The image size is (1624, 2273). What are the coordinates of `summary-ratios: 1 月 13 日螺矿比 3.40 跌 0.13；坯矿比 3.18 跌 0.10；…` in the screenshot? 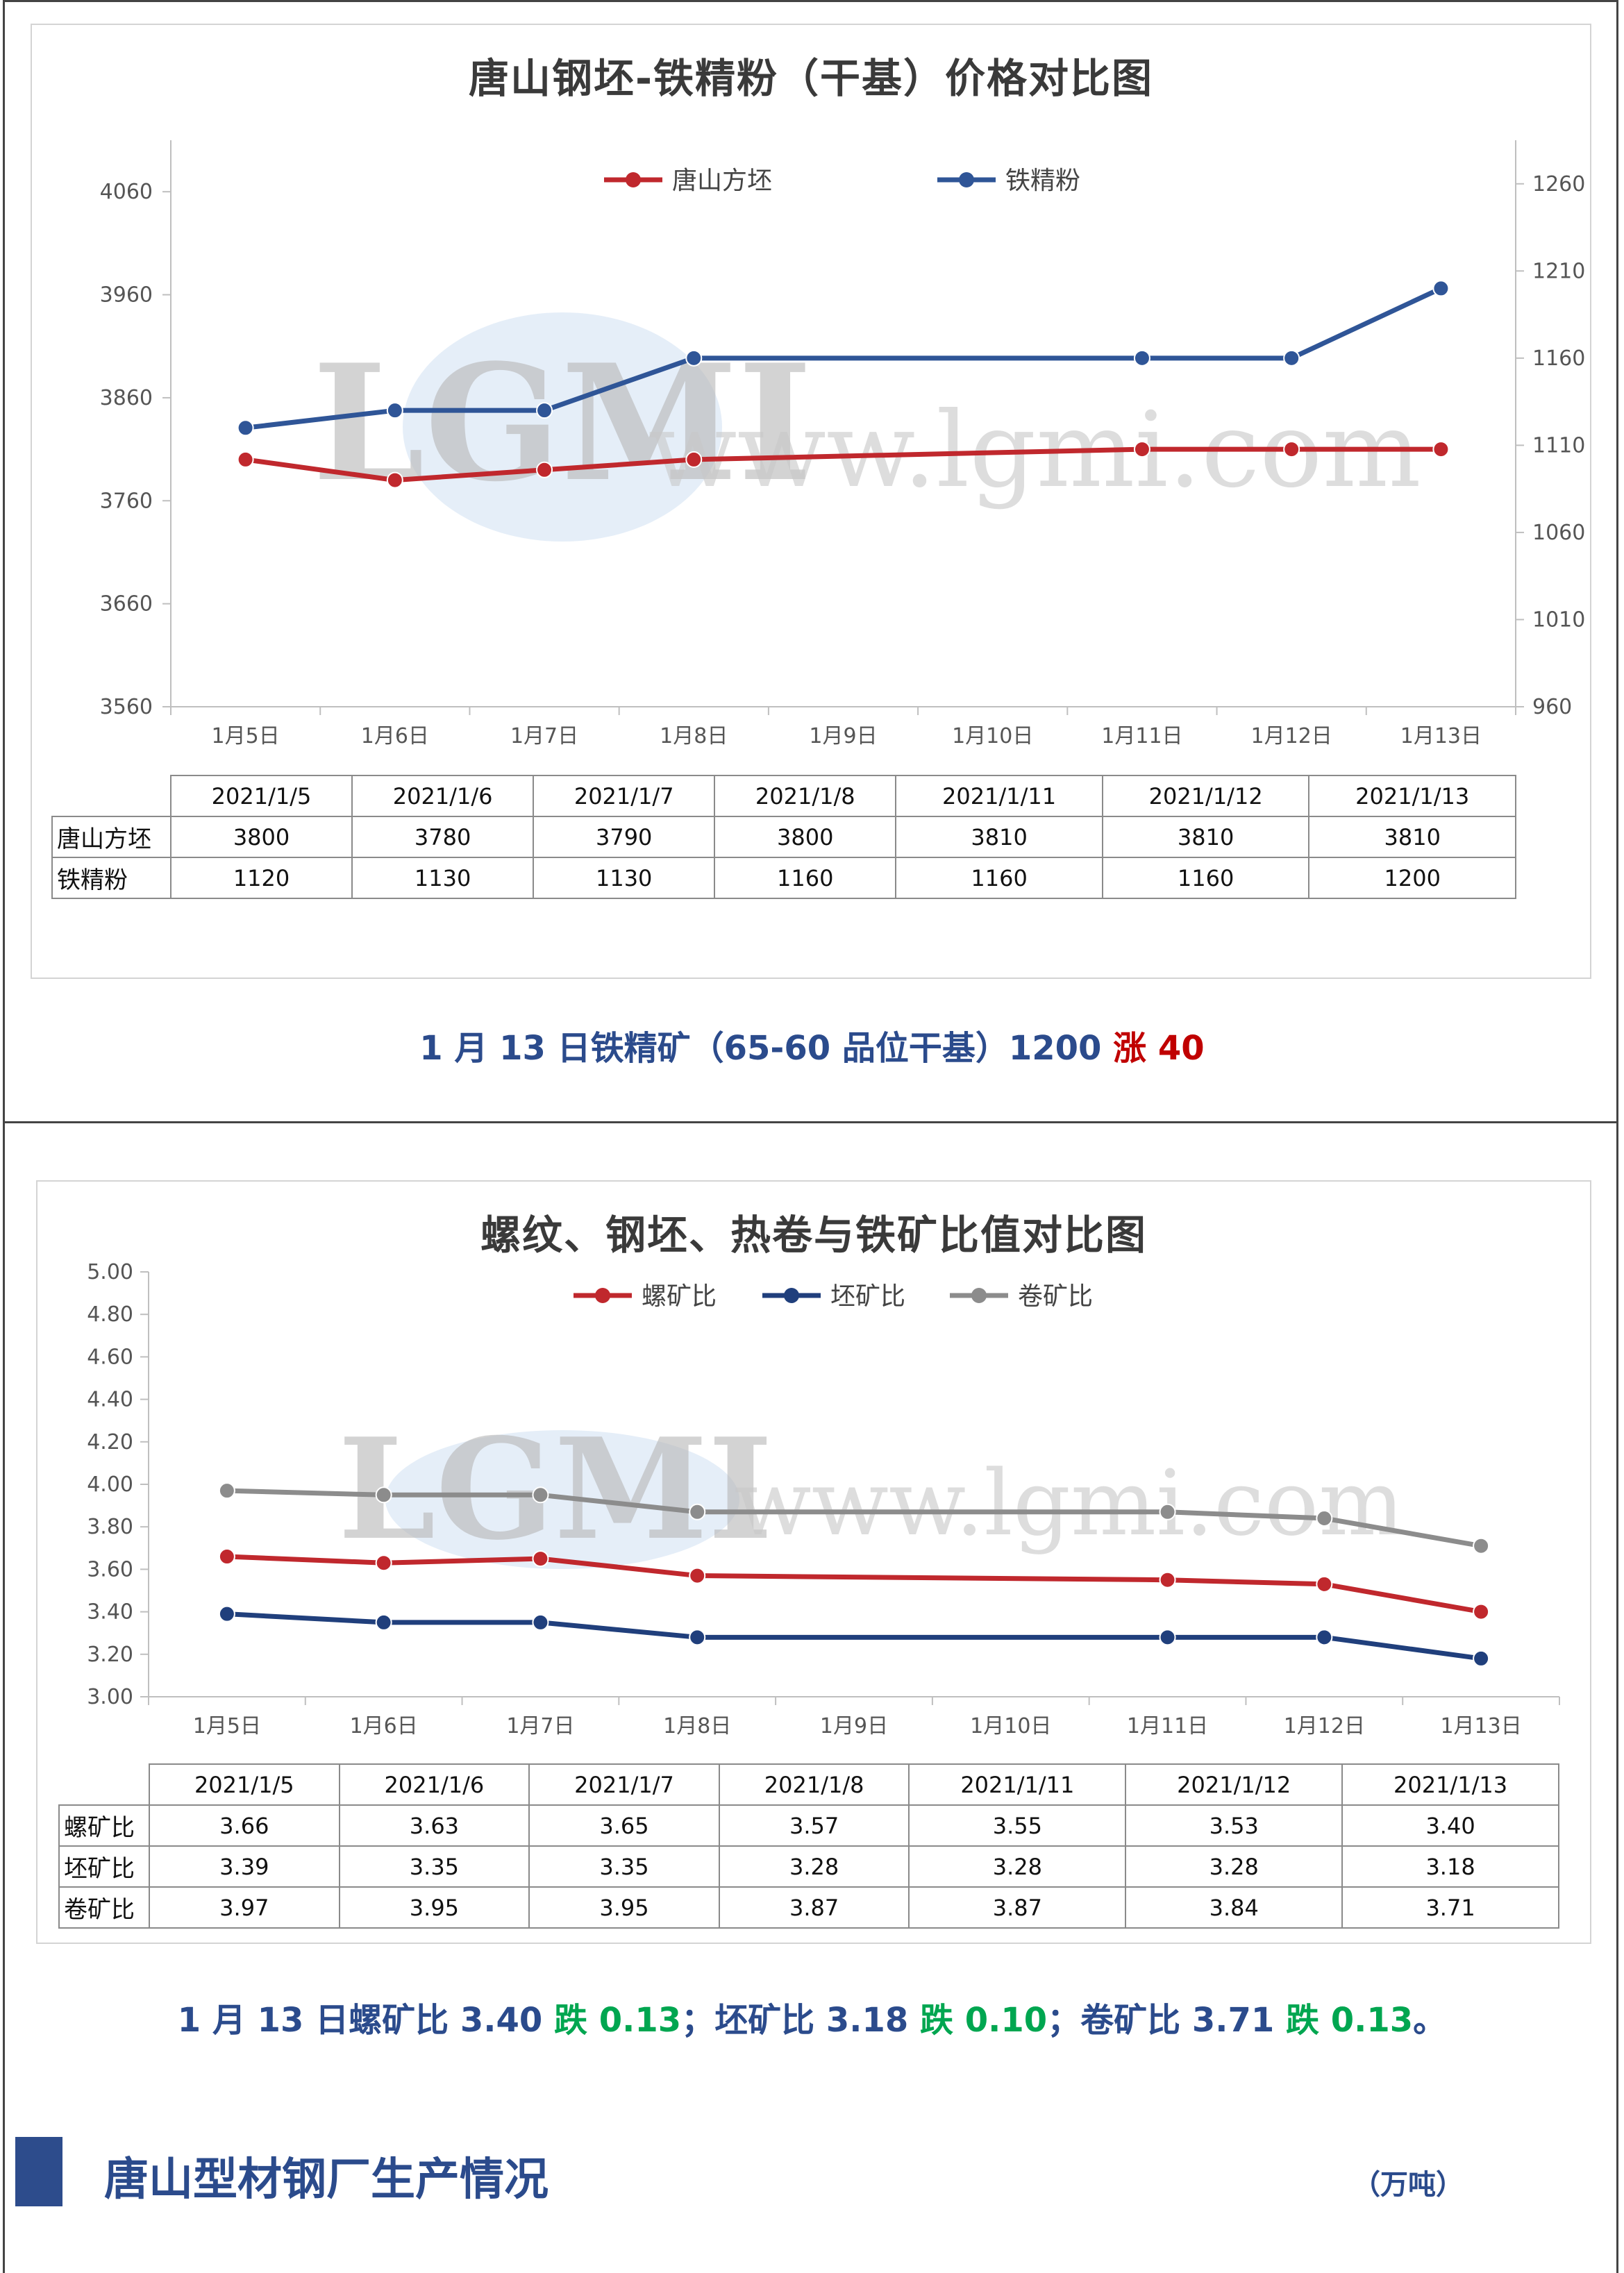 It's located at (812, 2017).